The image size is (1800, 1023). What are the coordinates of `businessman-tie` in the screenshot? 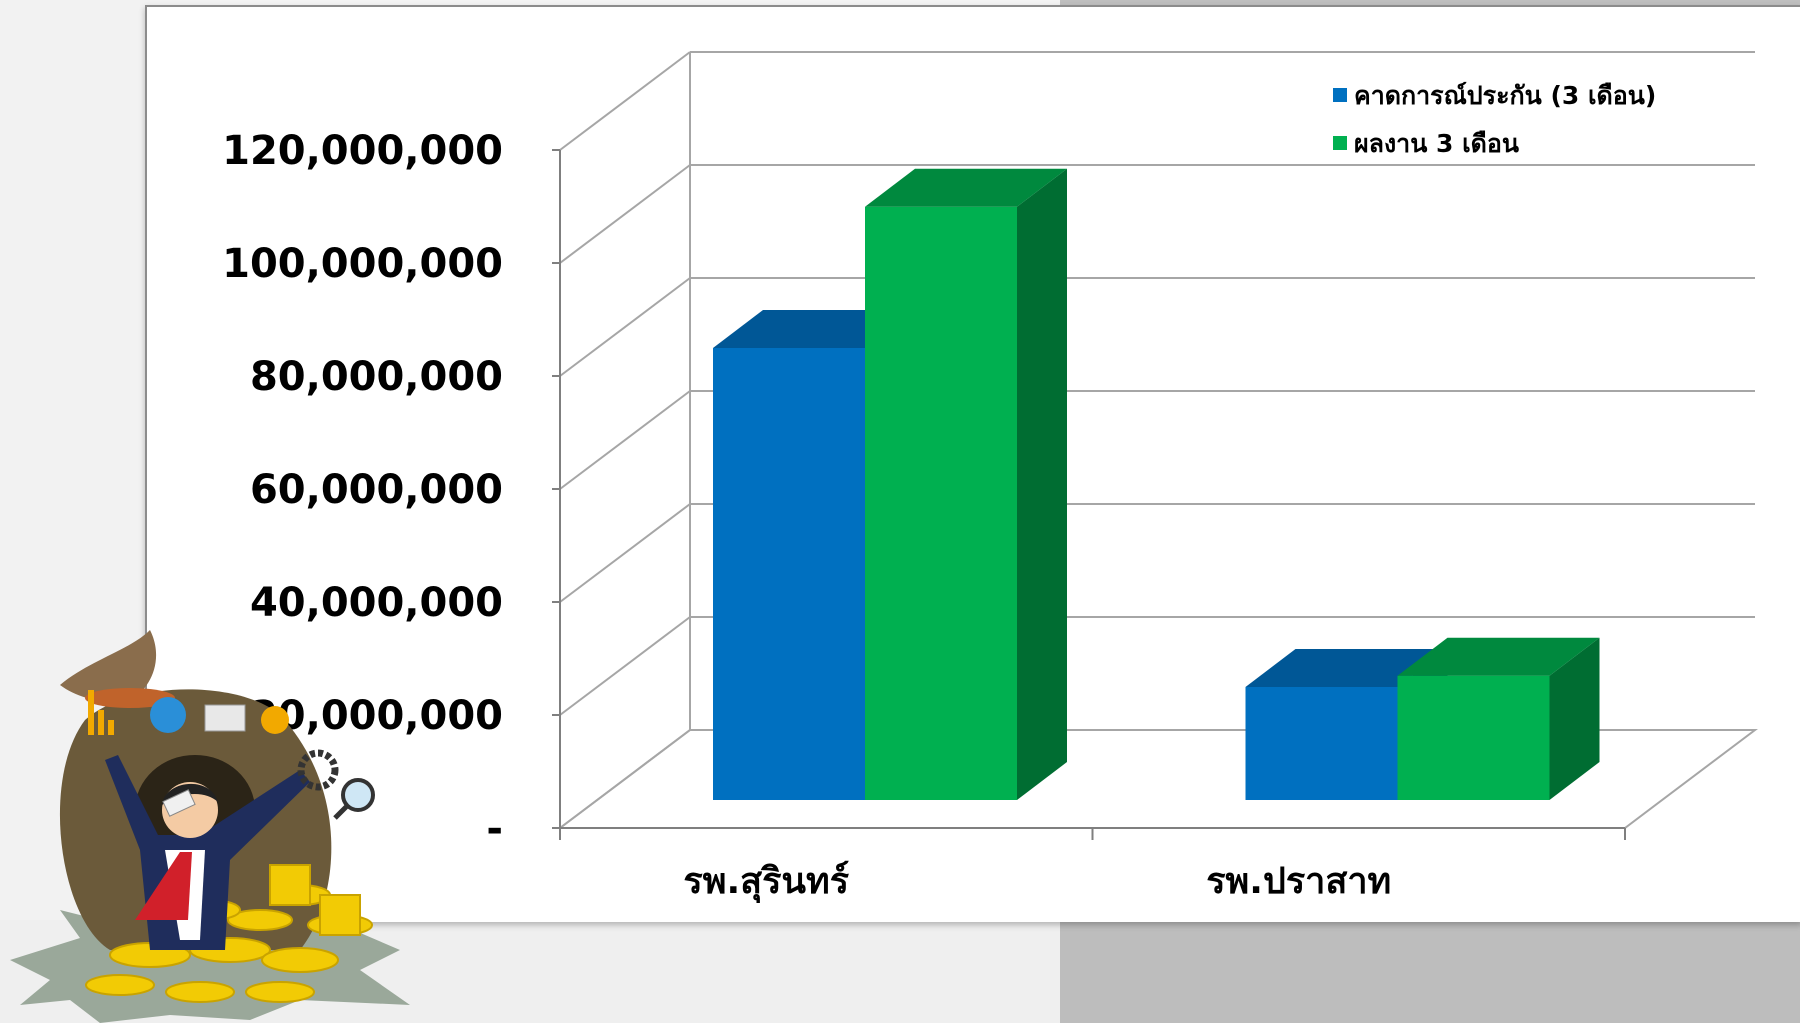 It's located at (163, 886).